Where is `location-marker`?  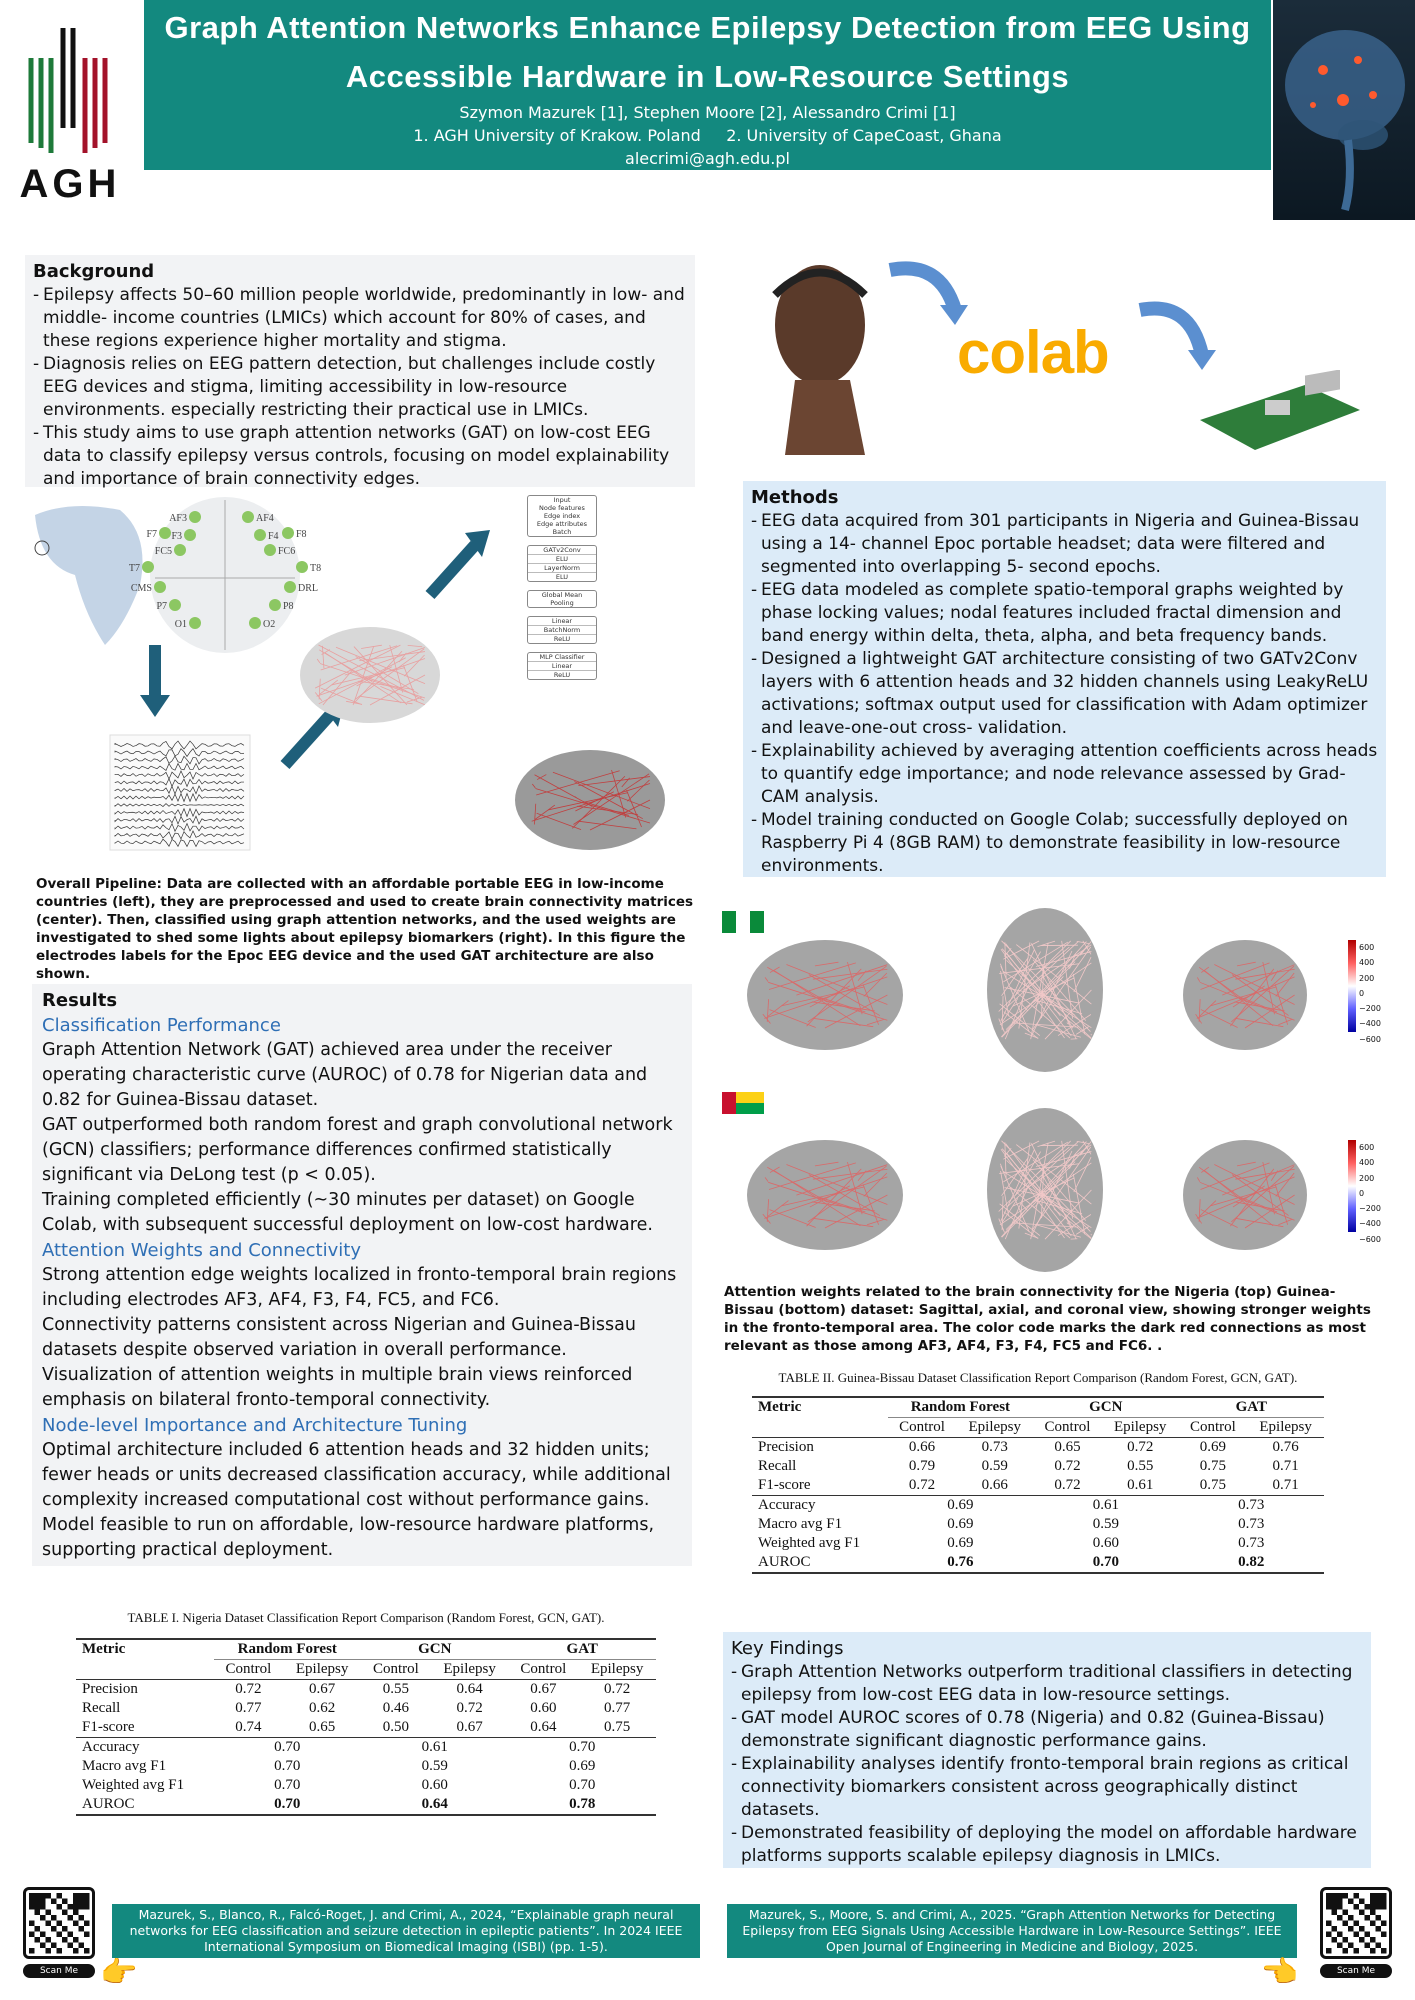
location-marker is located at coordinates (42, 548).